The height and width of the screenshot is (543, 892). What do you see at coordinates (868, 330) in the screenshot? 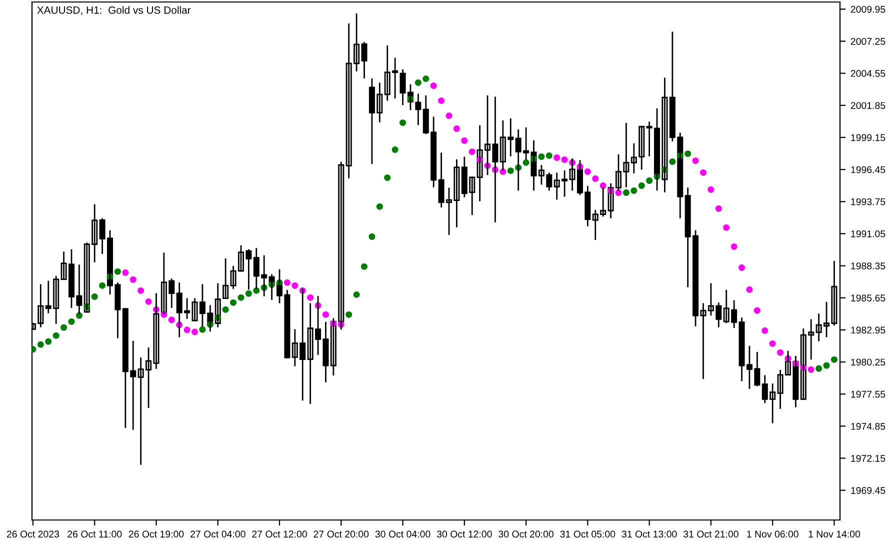
I see `y-tick-label: 1982.95` at bounding box center [868, 330].